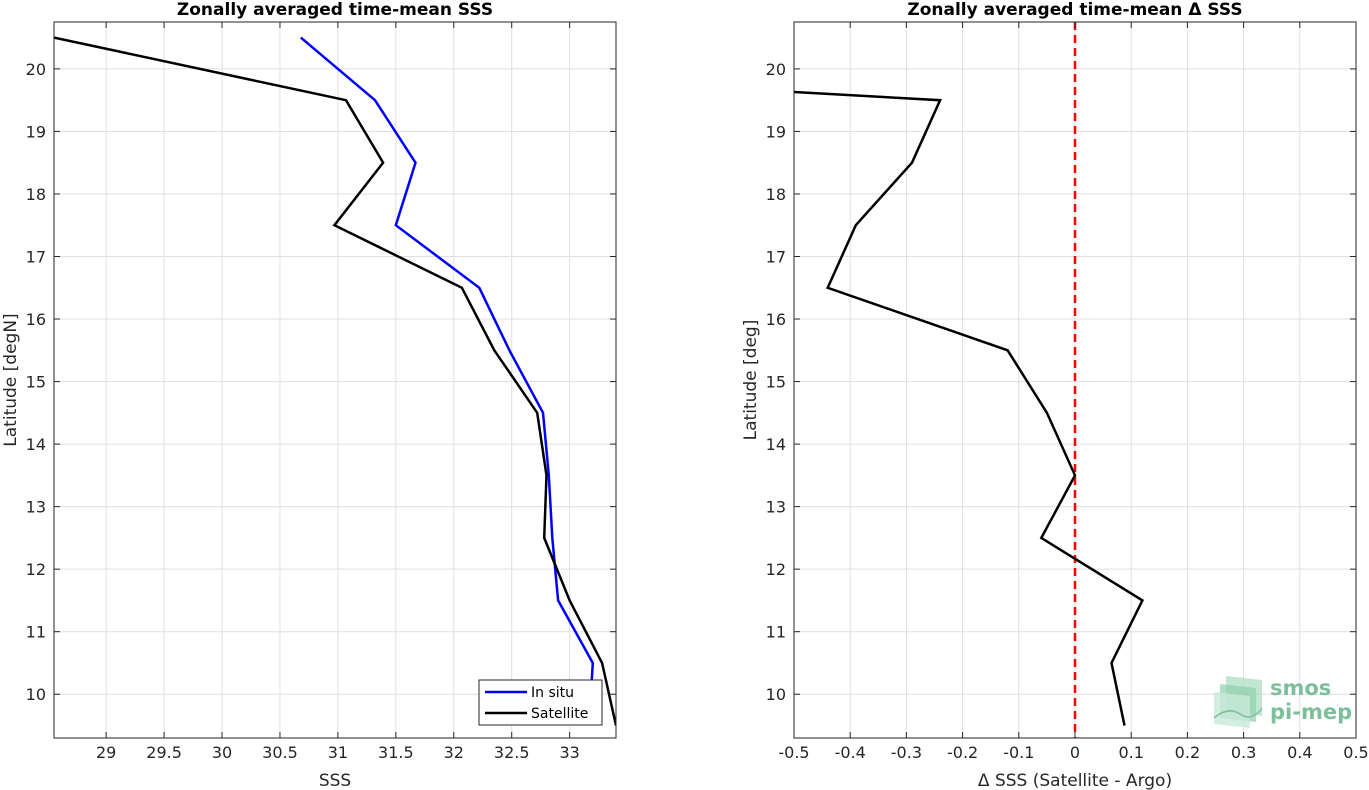 The height and width of the screenshot is (790, 1369). I want to click on chart-title: Zonally averaged time-mean Δ SSS, so click(1074, 10).